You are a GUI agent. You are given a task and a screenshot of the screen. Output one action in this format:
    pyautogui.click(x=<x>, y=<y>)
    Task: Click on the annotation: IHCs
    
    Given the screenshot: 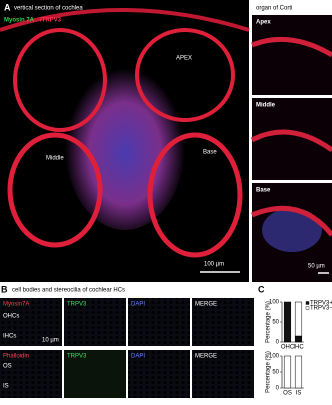 What is the action you would take?
    pyautogui.click(x=9, y=337)
    